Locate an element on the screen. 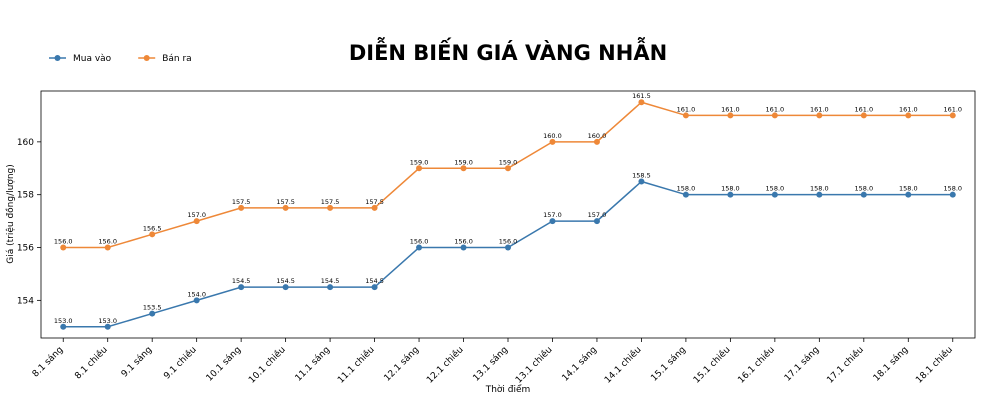  value-label: 156.5 is located at coordinates (152, 228).